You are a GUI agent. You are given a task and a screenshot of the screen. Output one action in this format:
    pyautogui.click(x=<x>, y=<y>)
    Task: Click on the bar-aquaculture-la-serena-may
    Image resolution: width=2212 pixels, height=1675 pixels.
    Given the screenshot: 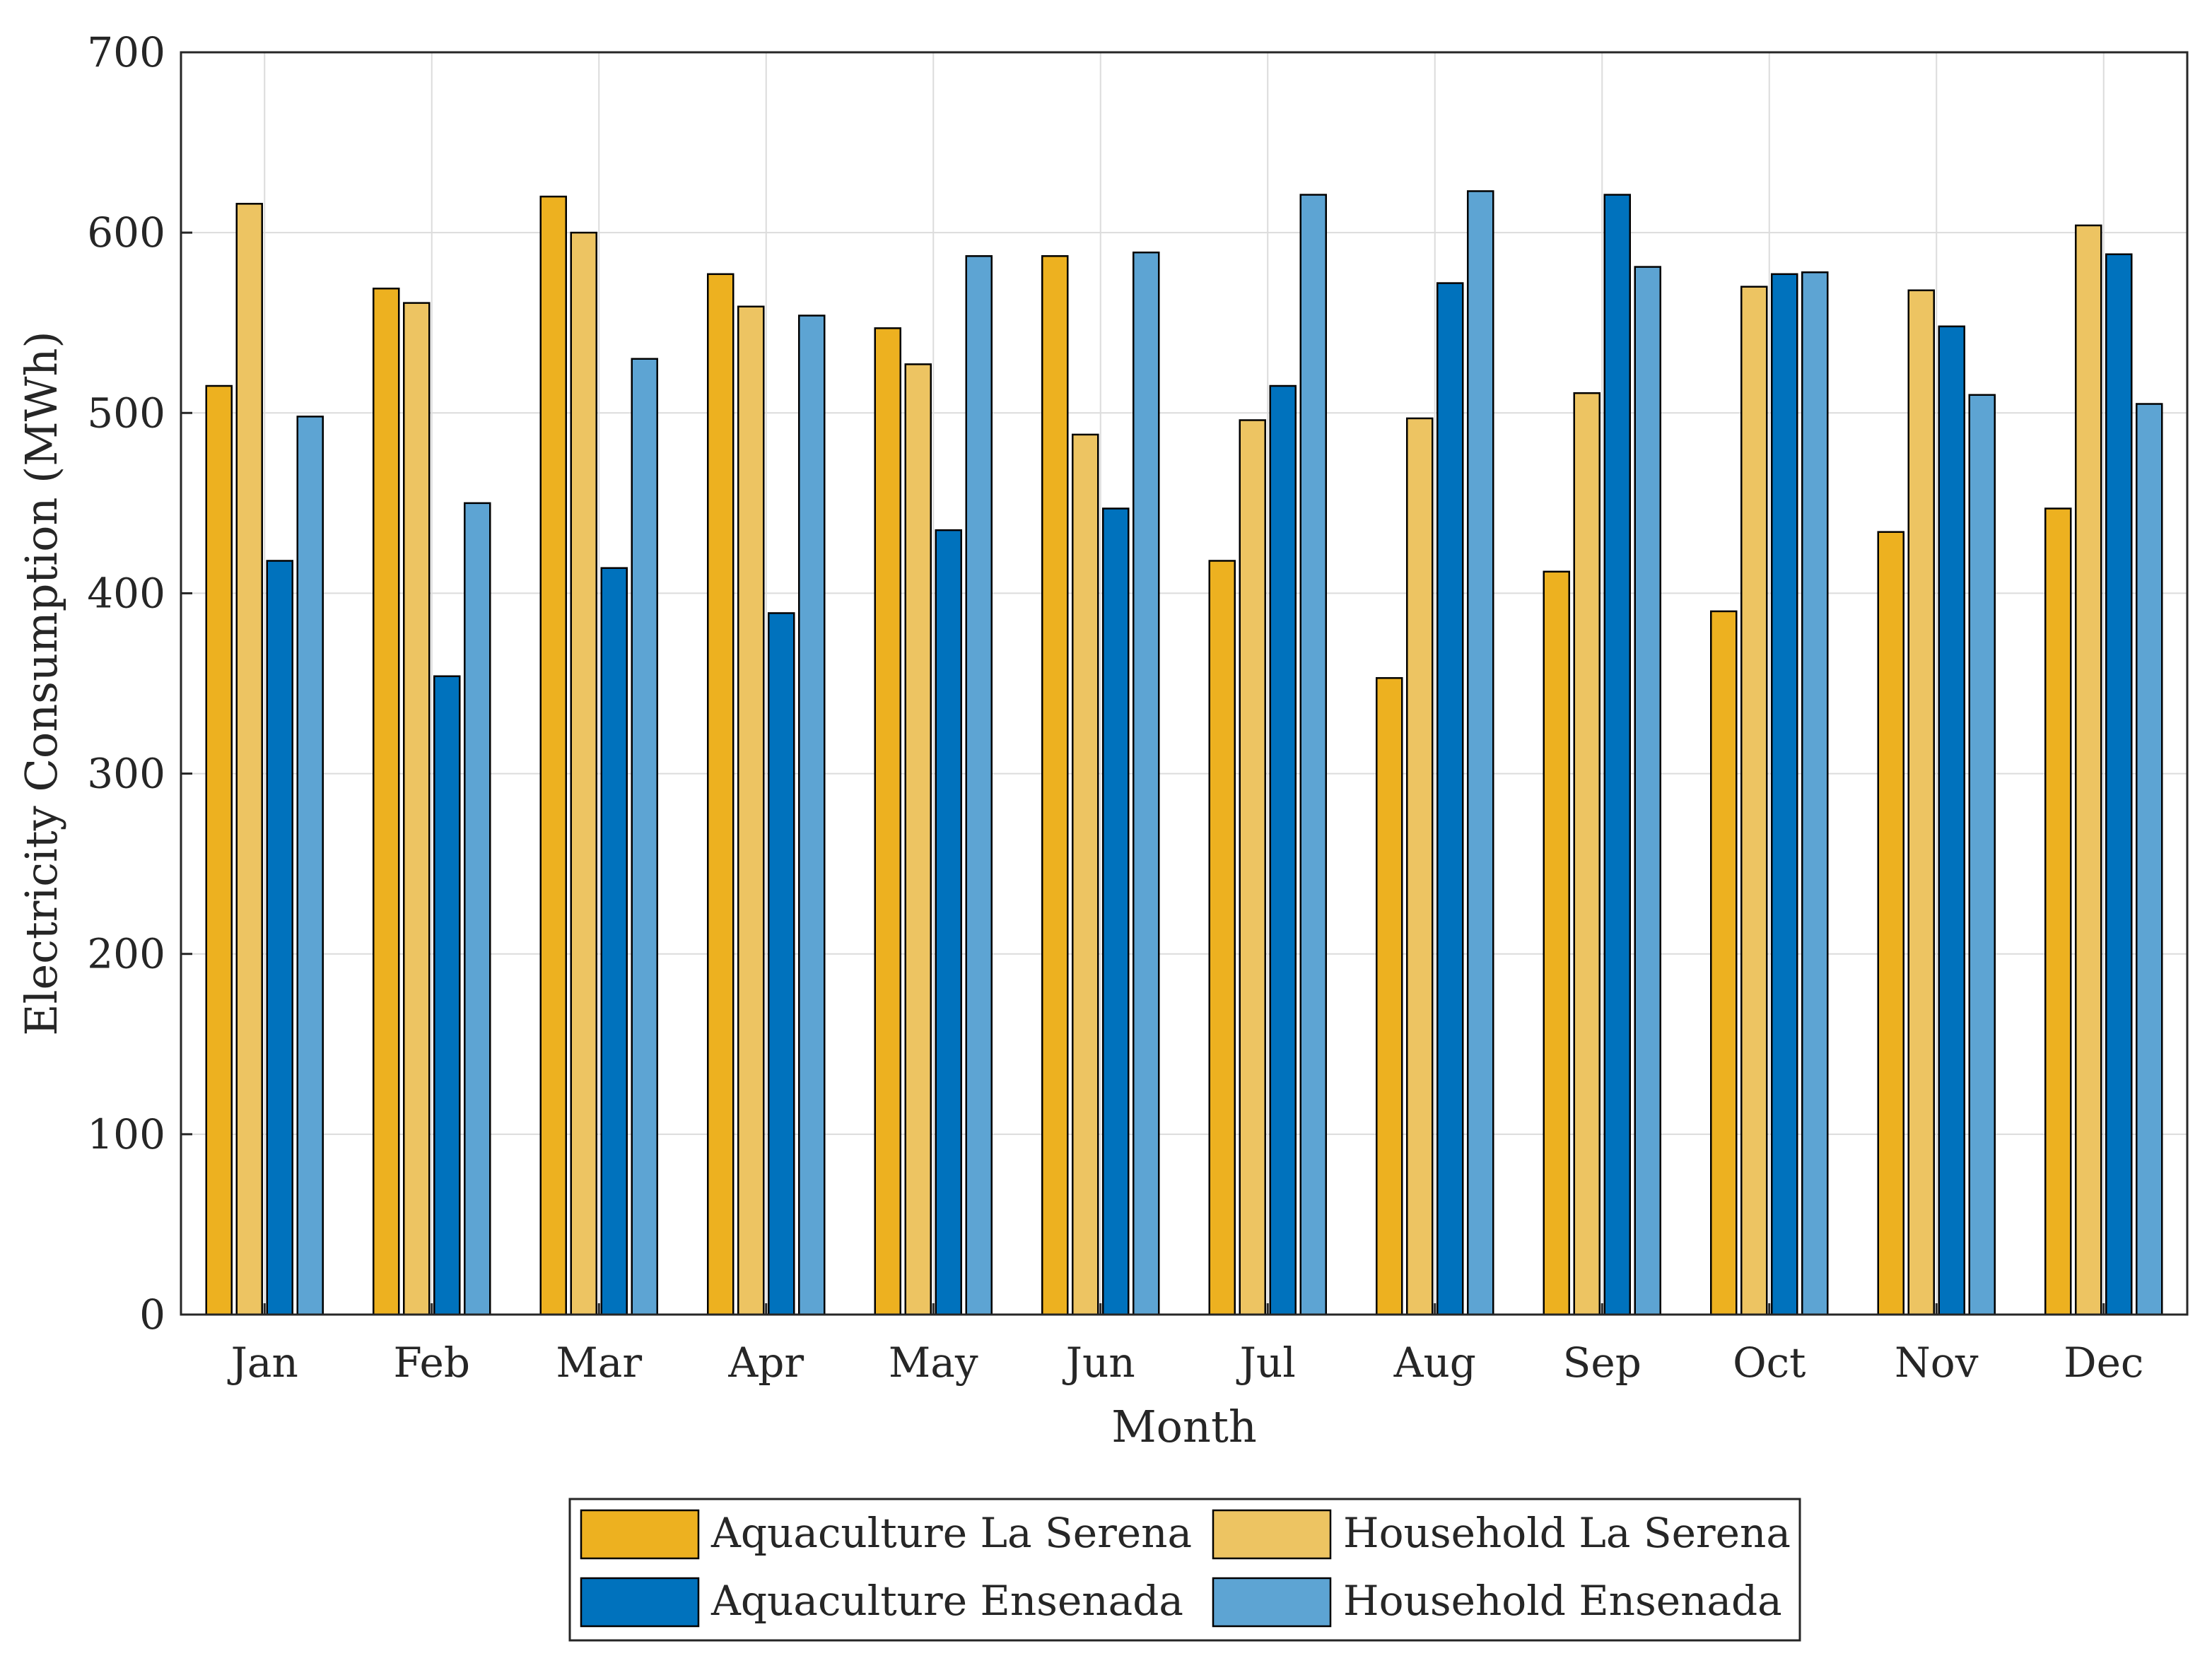 What is the action you would take?
    pyautogui.click(x=887, y=822)
    